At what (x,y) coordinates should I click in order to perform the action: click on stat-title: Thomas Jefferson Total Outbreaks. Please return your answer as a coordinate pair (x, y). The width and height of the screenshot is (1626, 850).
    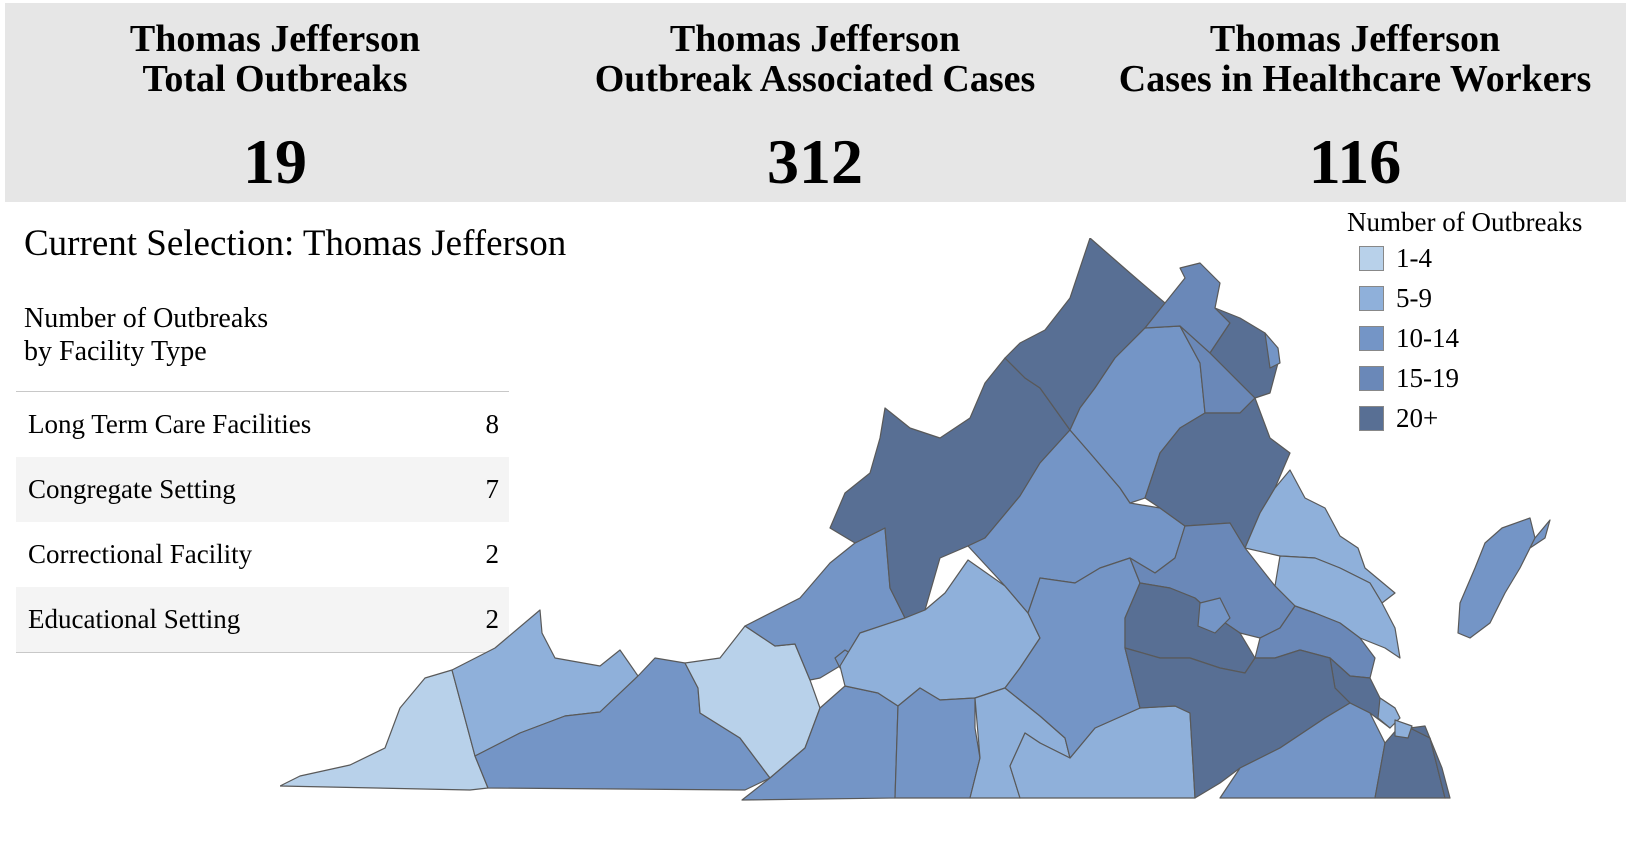
    Looking at the image, I should click on (275, 59).